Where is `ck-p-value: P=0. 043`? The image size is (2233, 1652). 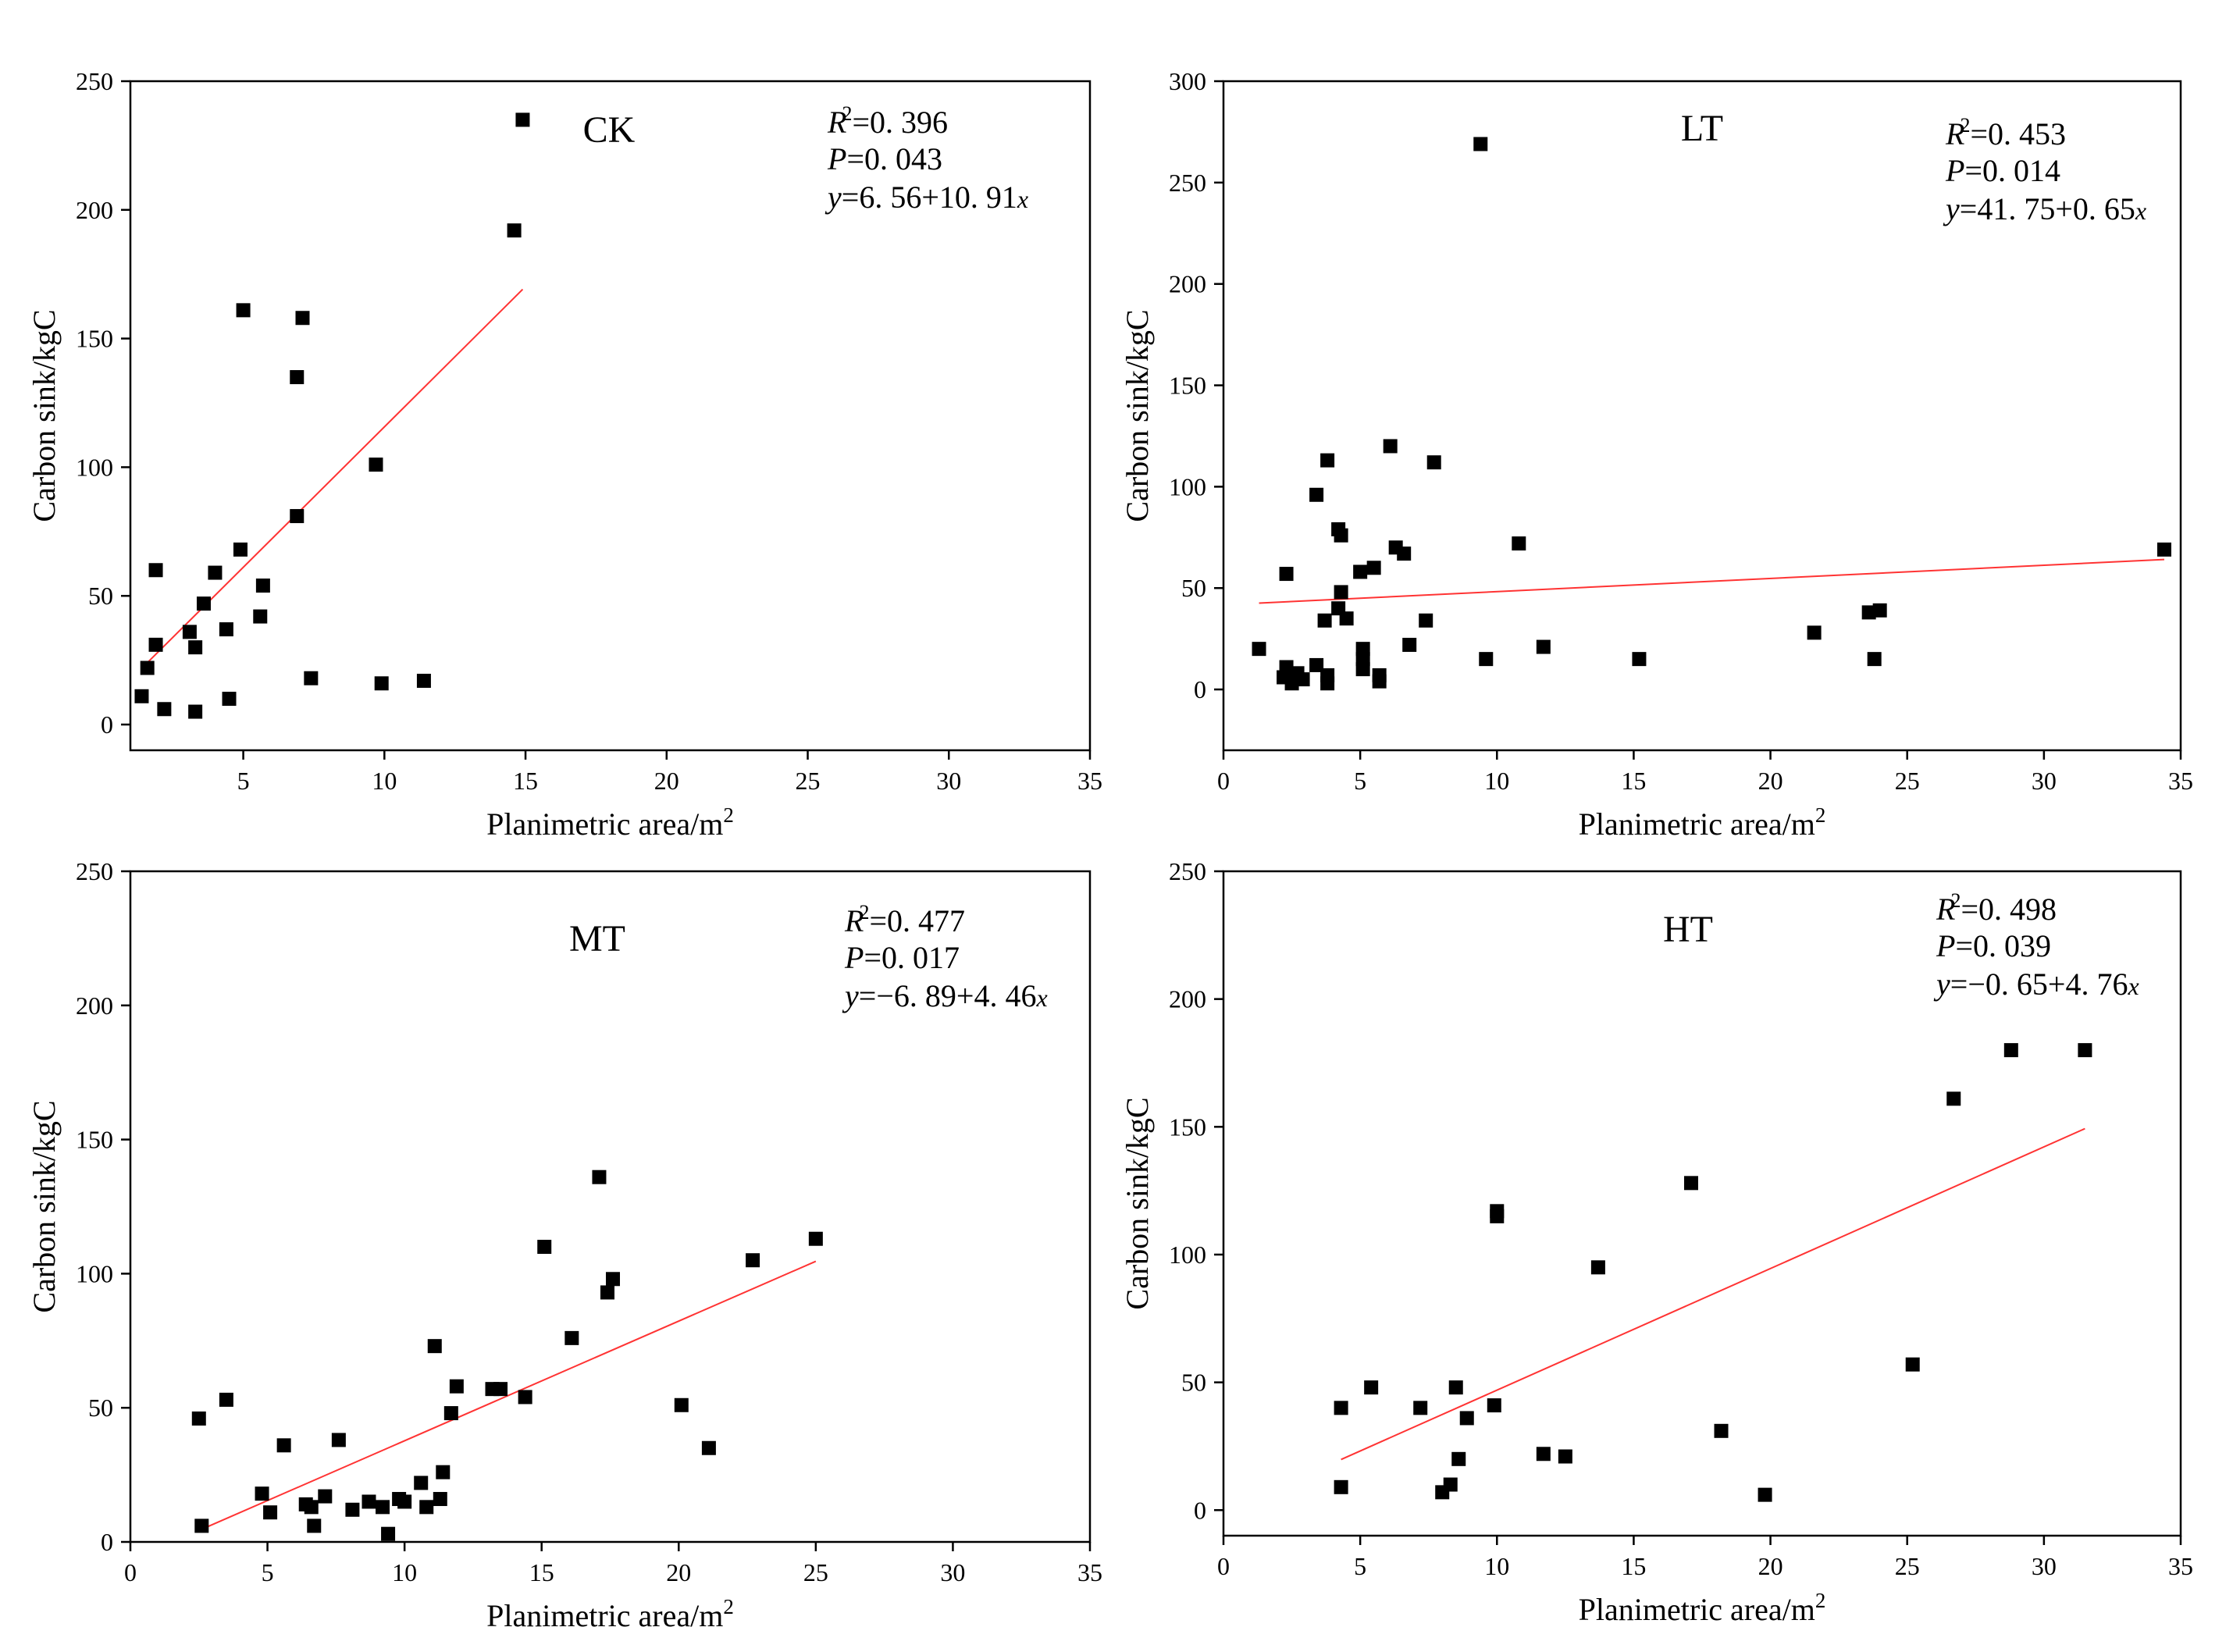
ck-p-value: P=0. 043 is located at coordinates (884, 159).